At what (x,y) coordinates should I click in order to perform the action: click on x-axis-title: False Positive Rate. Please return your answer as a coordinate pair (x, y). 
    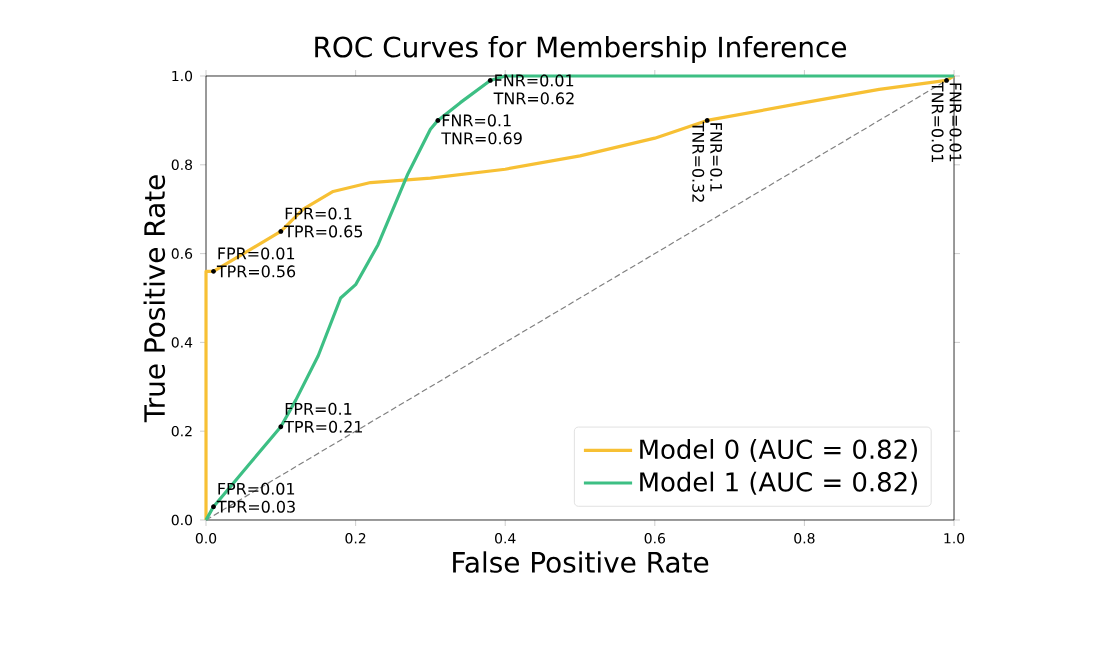
    Looking at the image, I should click on (581, 562).